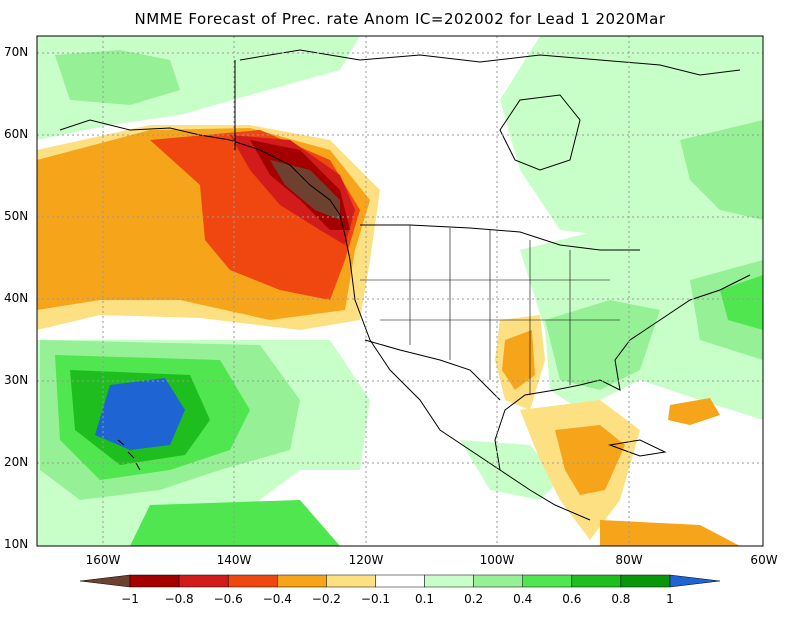 This screenshot has width=800, height=618. I want to click on lon-label-80w: 80W, so click(629, 560).